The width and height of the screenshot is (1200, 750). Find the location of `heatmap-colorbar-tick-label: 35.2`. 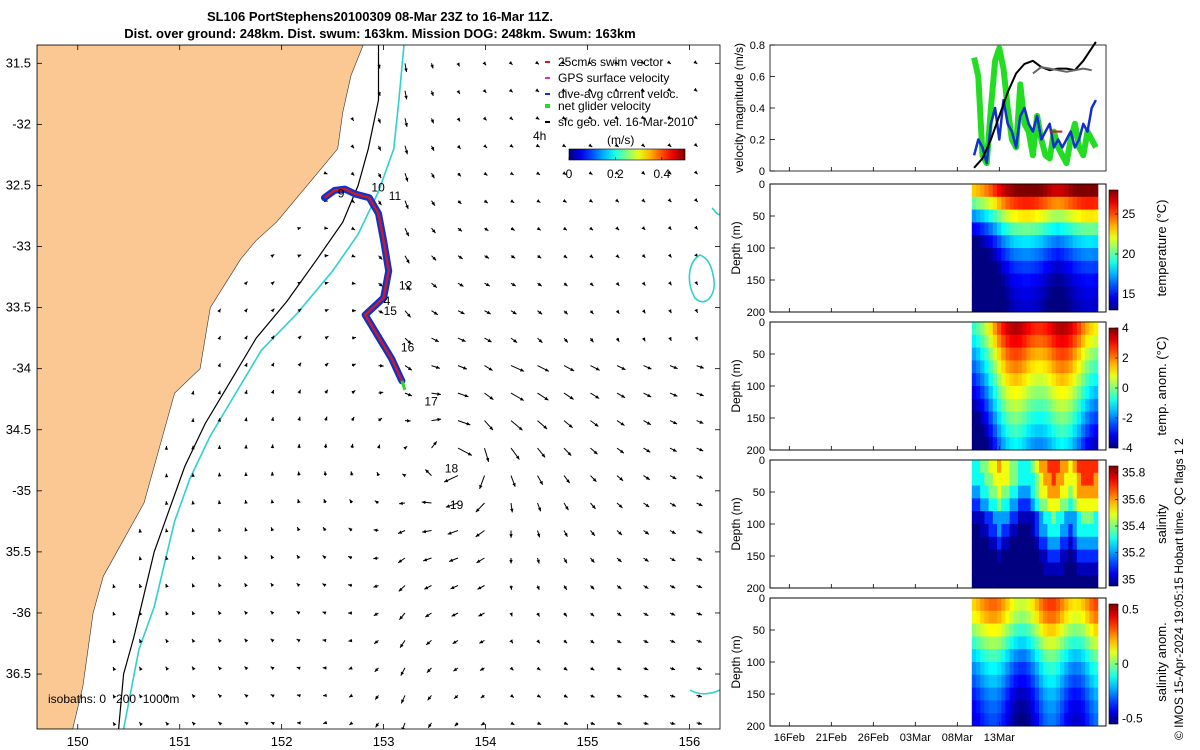

heatmap-colorbar-tick-label: 35.2 is located at coordinates (1134, 553).